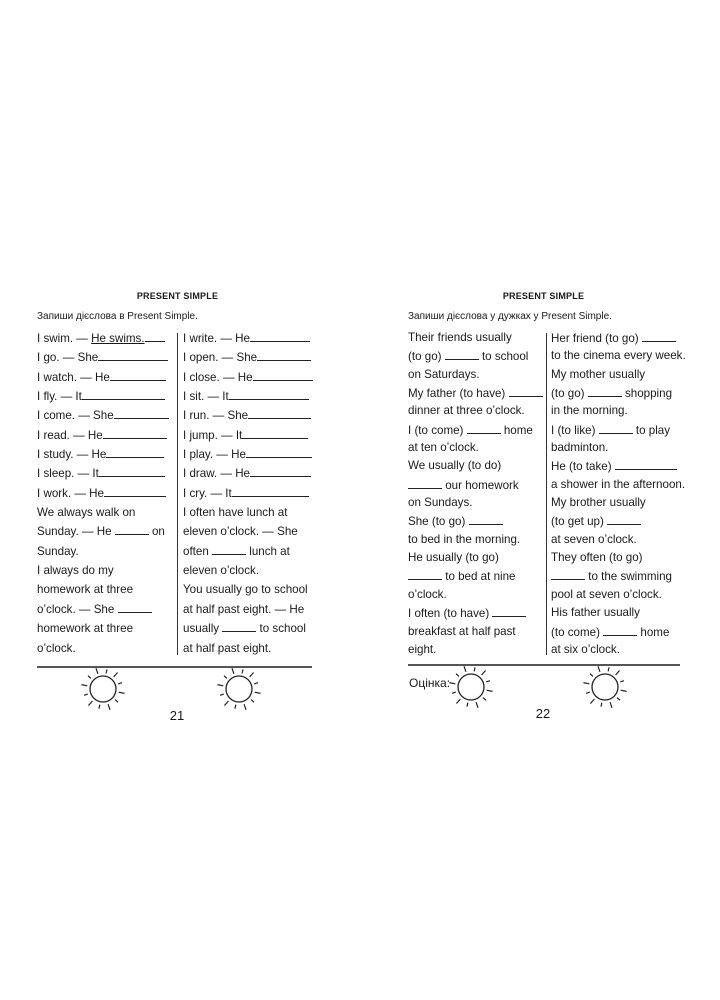 This screenshot has height=1000, width=720. Describe the element at coordinates (207, 493) in the screenshot. I see `line-text: I cry. — It` at that location.